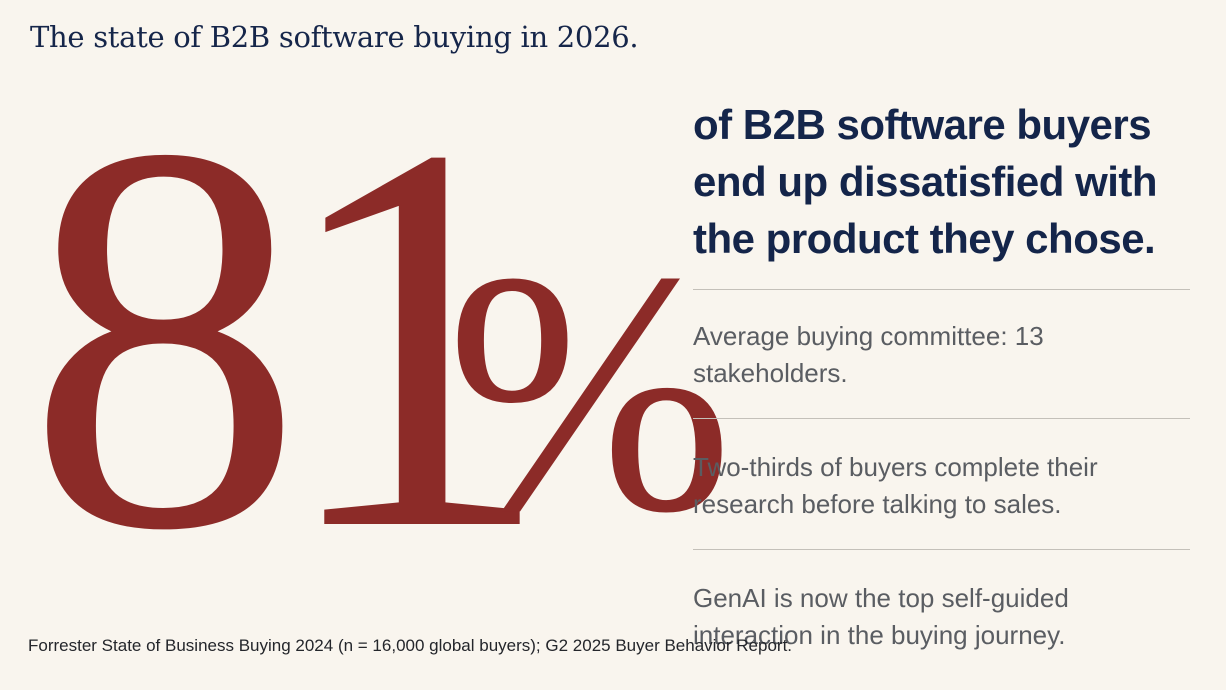 The width and height of the screenshot is (1226, 690). Describe the element at coordinates (590, 392) in the screenshot. I see `big-stat-percent-sign: %` at that location.